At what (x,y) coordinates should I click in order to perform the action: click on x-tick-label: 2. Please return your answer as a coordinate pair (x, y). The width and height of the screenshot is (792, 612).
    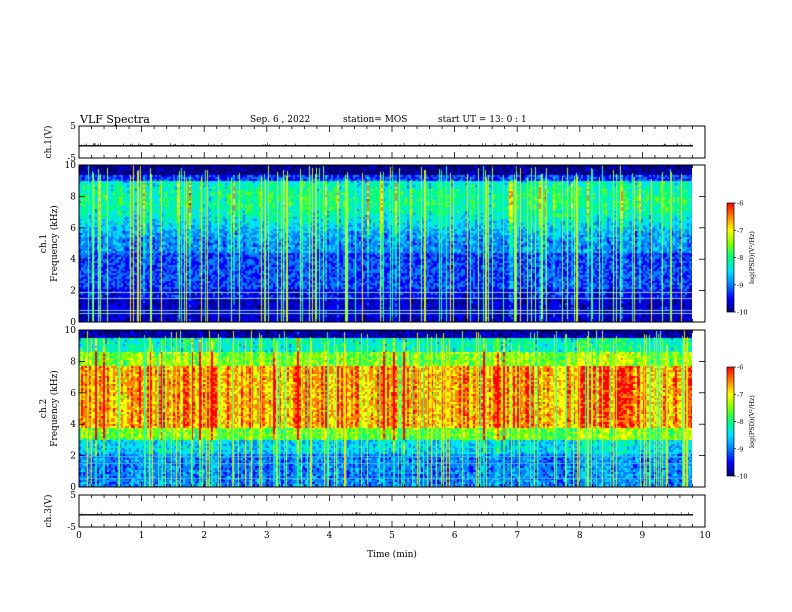
    Looking at the image, I should click on (204, 536).